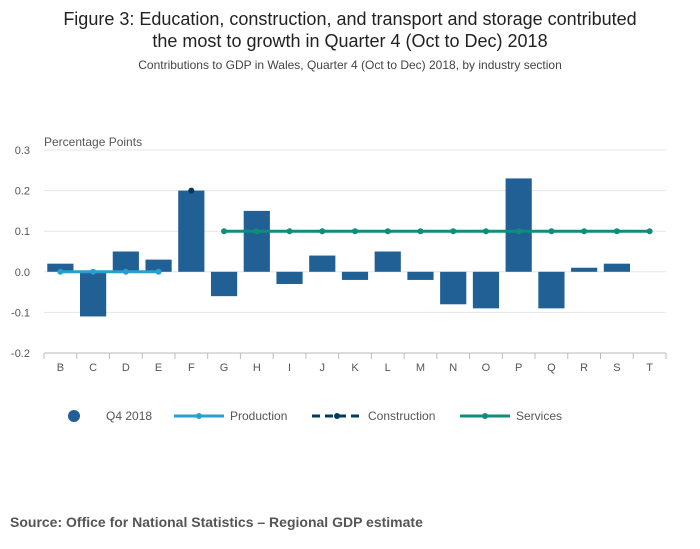  What do you see at coordinates (388, 368) in the screenshot?
I see `x-tick-label: L` at bounding box center [388, 368].